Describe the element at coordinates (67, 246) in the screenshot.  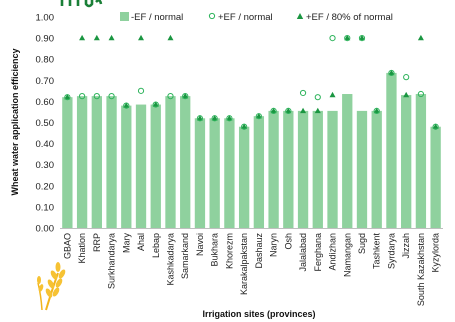
I see `x-tick-label: GBAO` at that location.